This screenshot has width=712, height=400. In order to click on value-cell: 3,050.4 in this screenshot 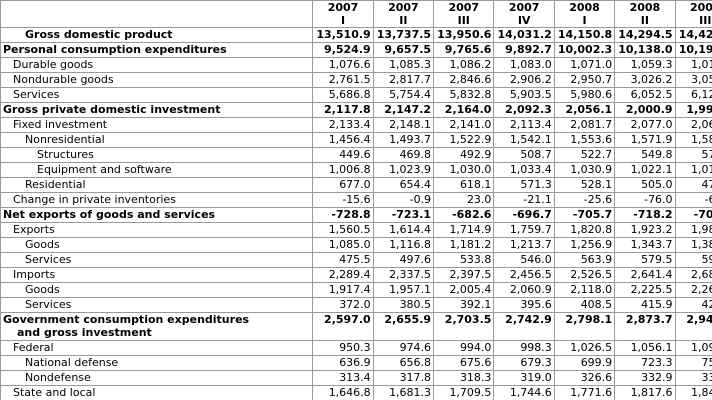, I will do `click(693, 80)`.